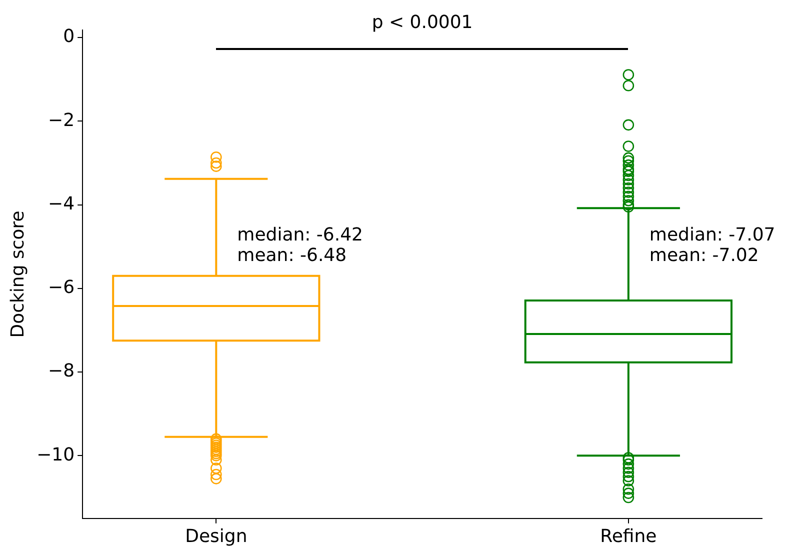  Describe the element at coordinates (628, 536) in the screenshot. I see `x-tick-label: Refine` at that location.